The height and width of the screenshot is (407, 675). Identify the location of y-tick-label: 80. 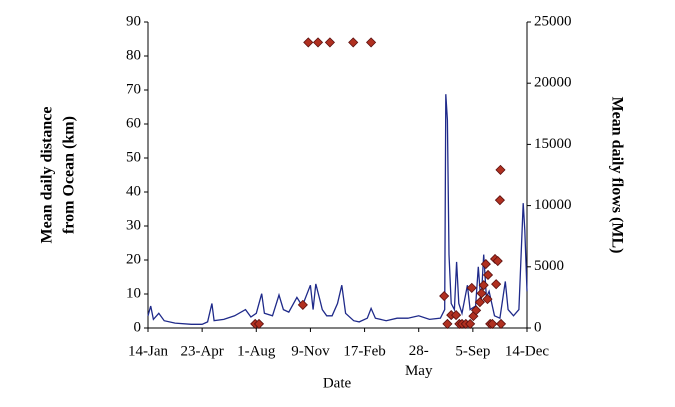
(133, 55).